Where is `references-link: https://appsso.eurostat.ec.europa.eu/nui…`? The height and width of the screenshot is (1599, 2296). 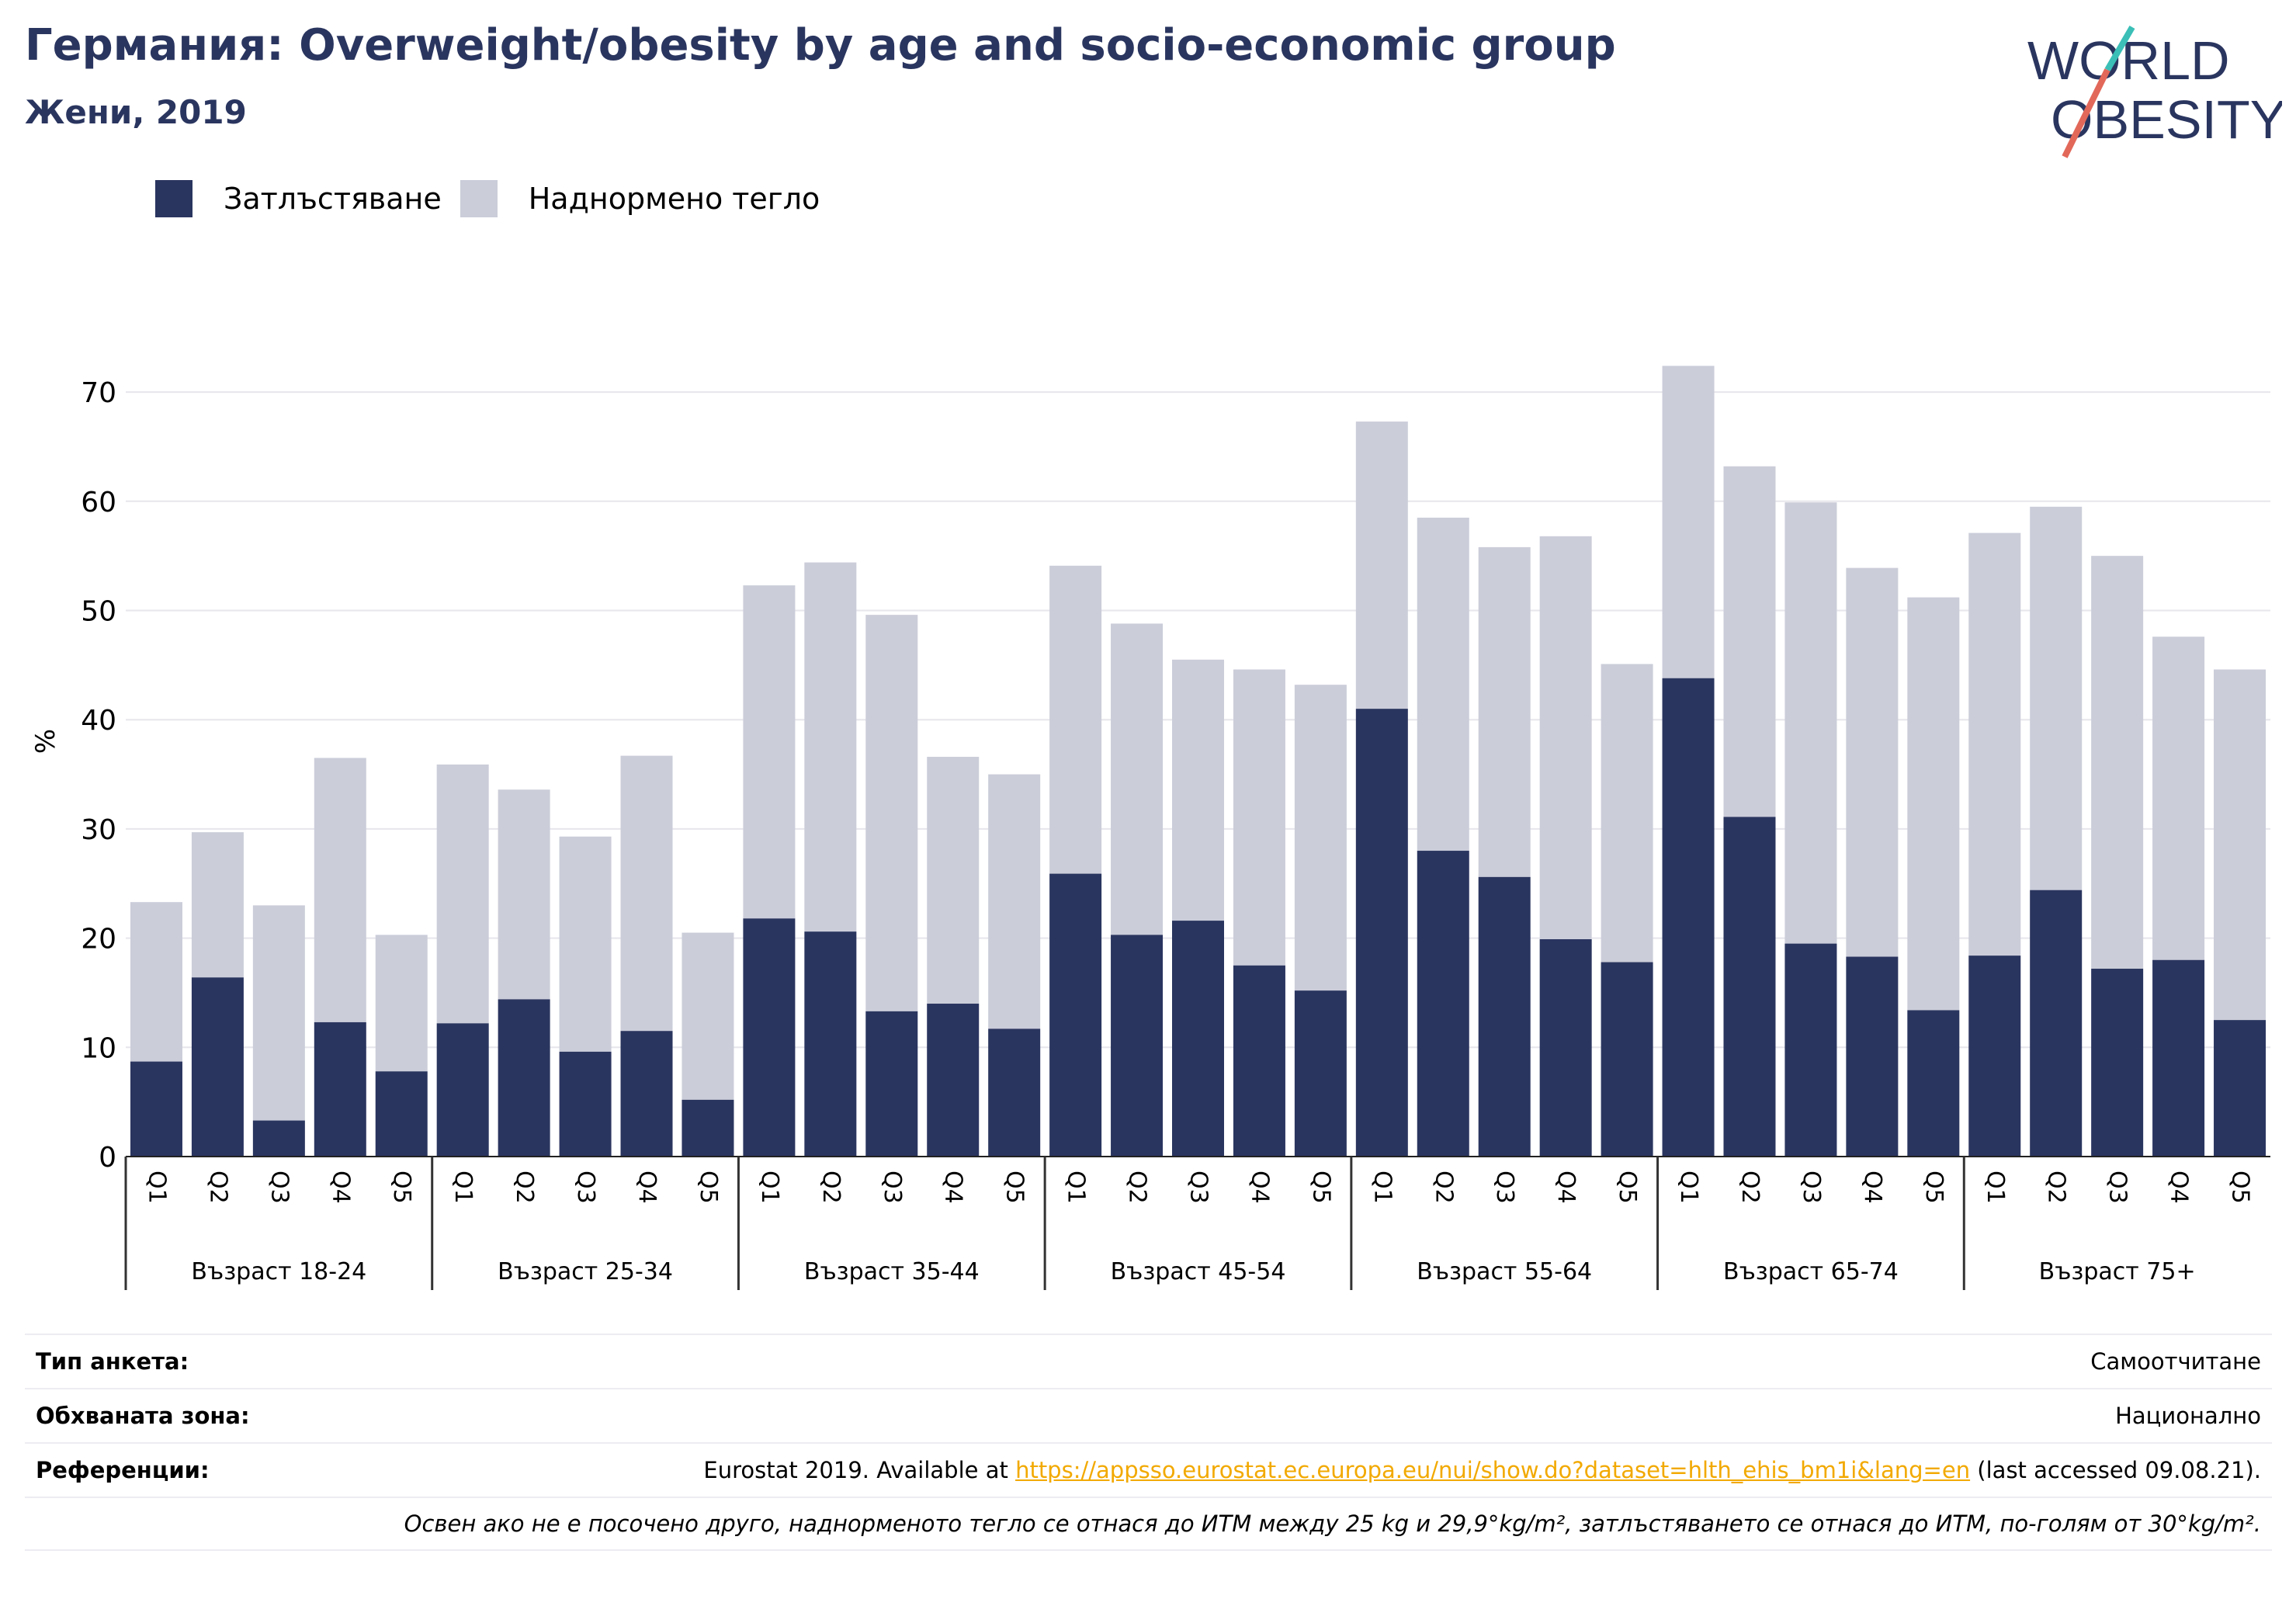
references-link: https://appsso.eurostat.ec.europa.eu/nui… is located at coordinates (1493, 1470).